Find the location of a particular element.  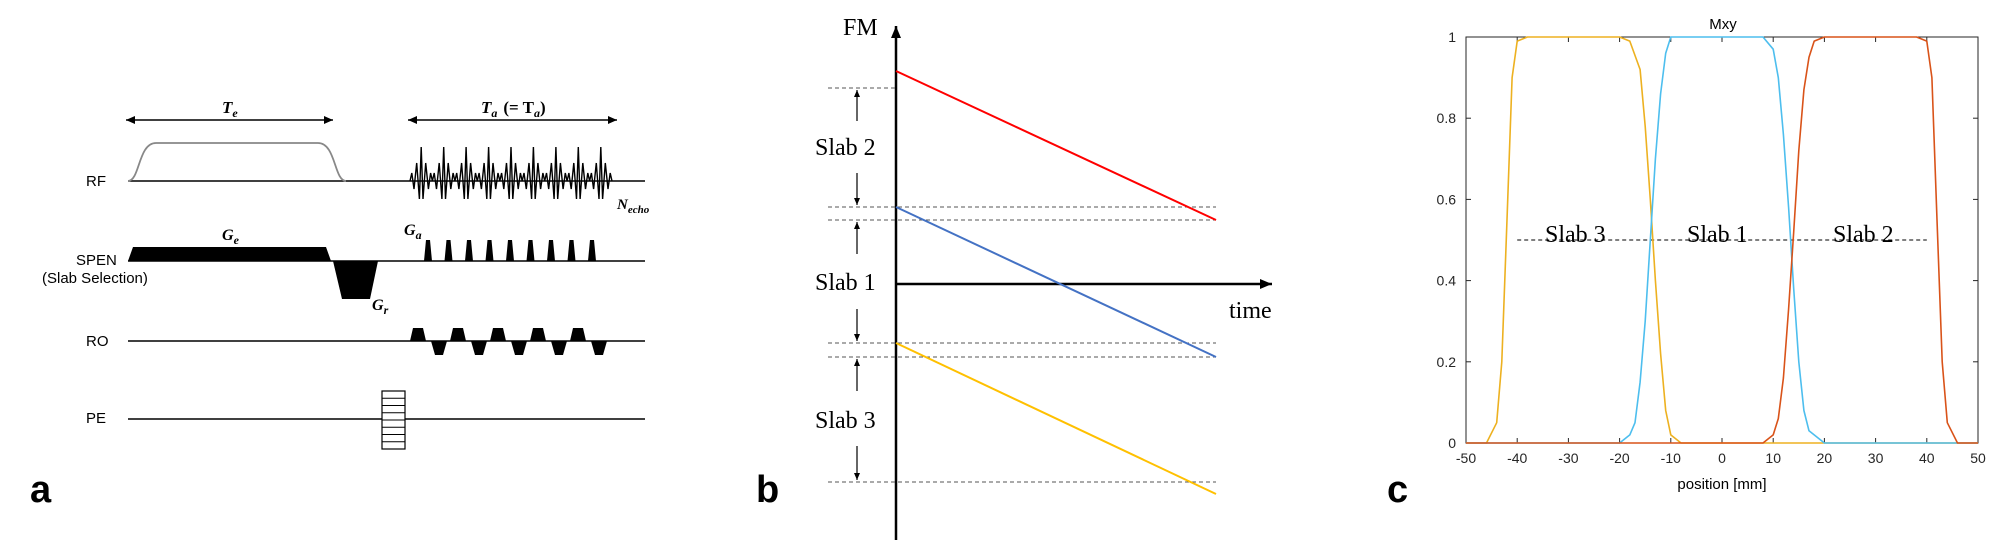

slab-3-frequency-line is located at coordinates (1056, 418).